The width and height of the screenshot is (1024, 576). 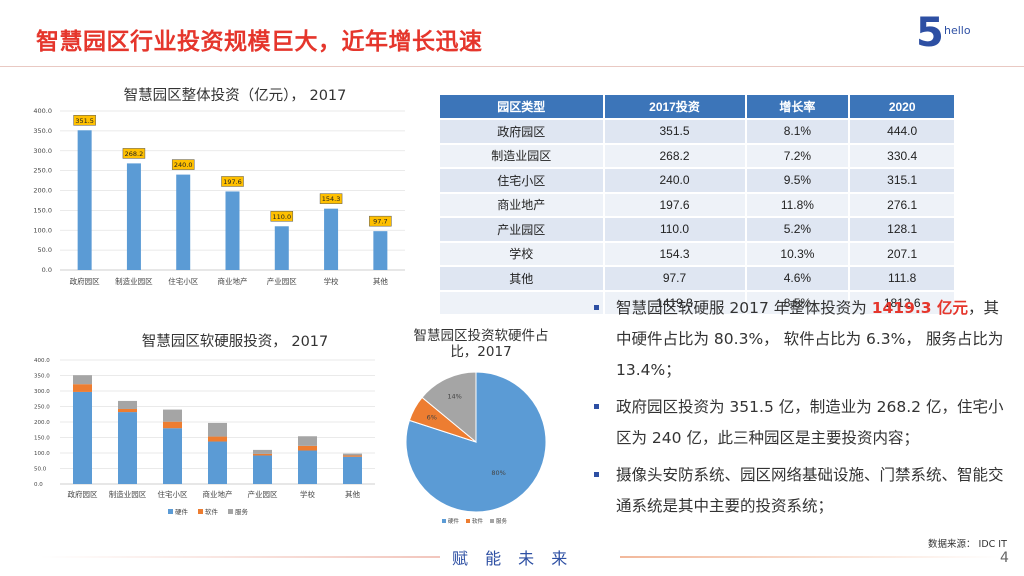 I want to click on chart2-category-label: 政府园区, so click(x=83, y=494).